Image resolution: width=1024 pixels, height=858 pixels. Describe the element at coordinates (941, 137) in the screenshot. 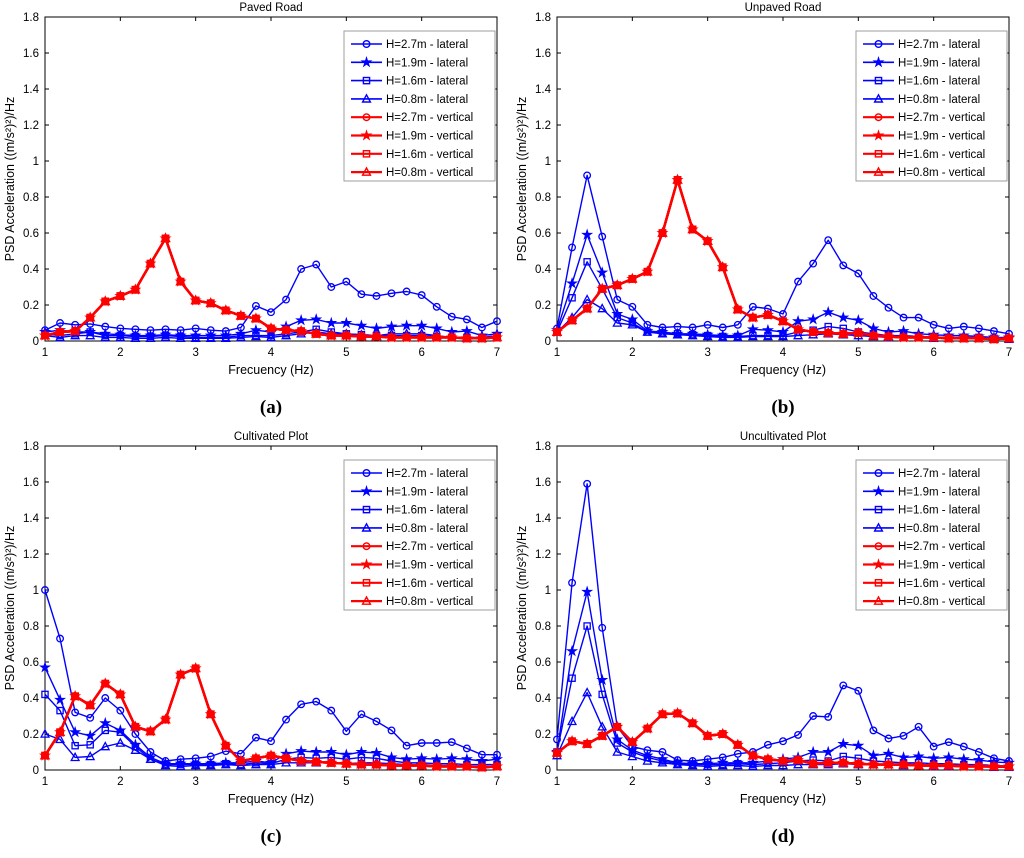

I see `legend-label: H=1.9m - vertical` at that location.